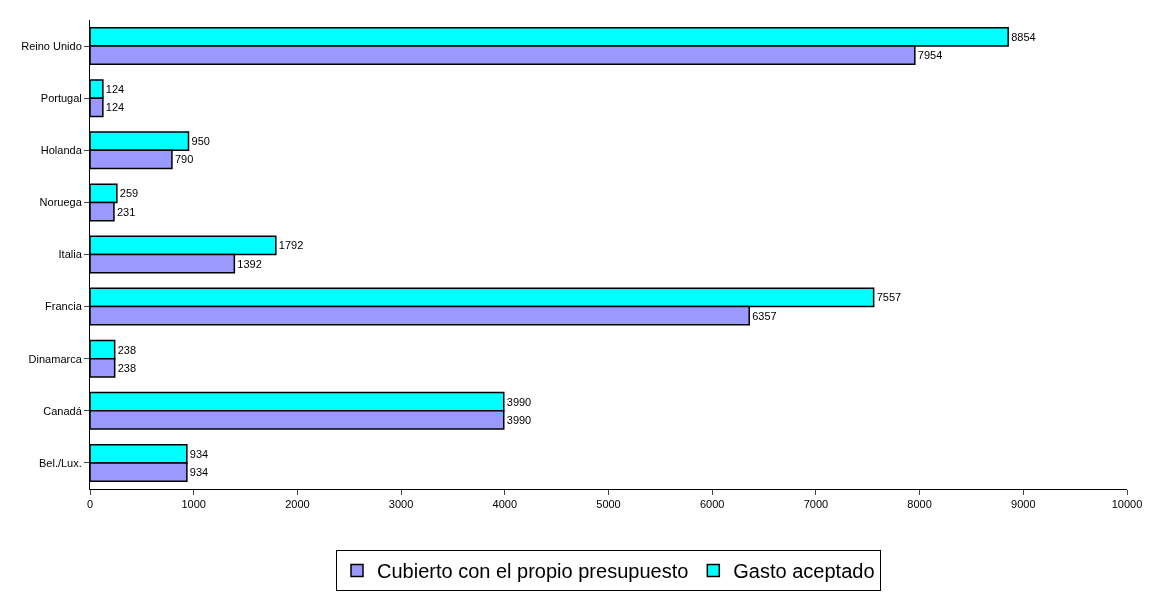 The image size is (1157, 603). I want to click on x-tick-label: 7000, so click(816, 504).